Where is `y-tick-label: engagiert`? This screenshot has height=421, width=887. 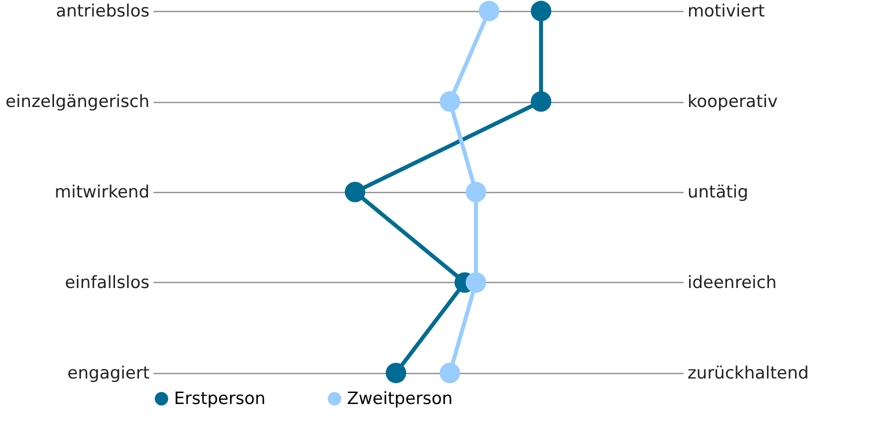
y-tick-label: engagiert is located at coordinates (108, 373).